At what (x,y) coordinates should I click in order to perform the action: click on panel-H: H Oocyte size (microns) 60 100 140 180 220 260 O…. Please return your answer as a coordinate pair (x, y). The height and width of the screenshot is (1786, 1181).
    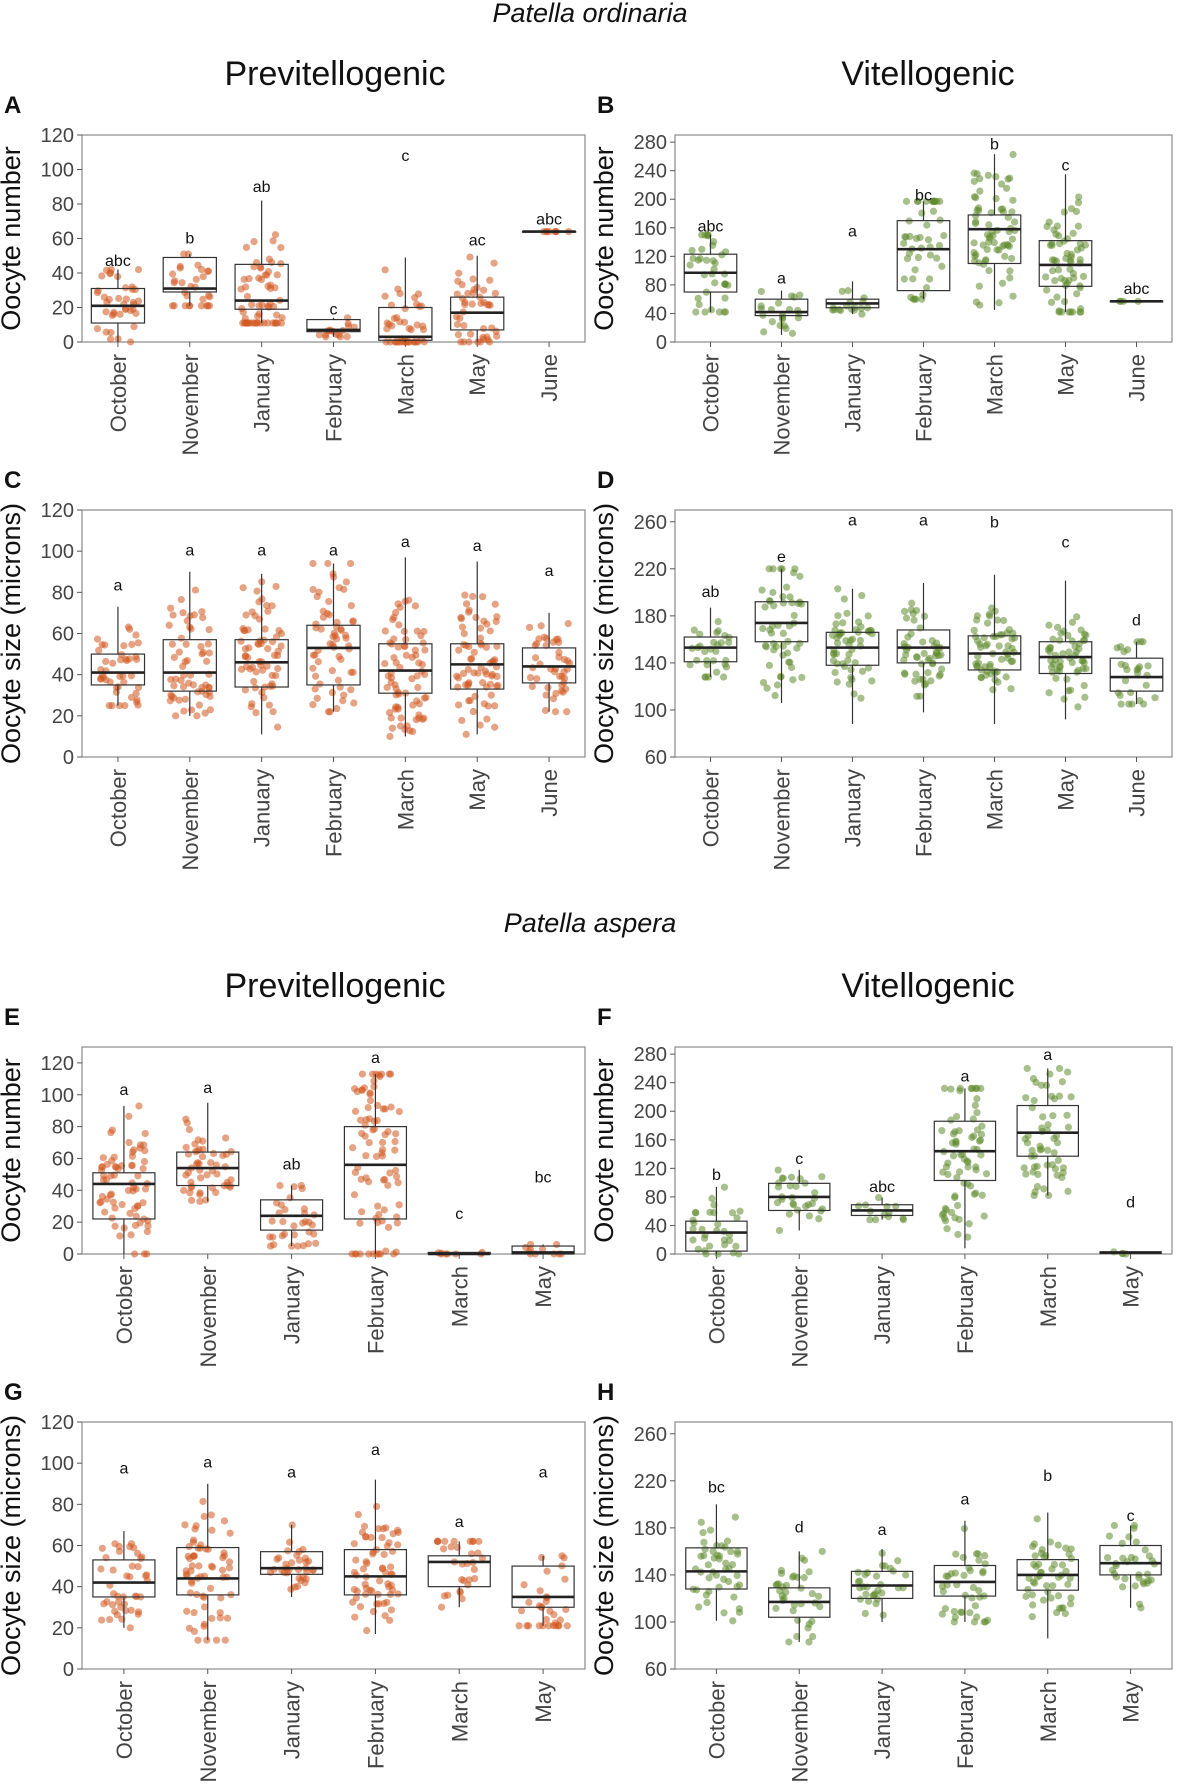
    Looking at the image, I should click on (881, 1580).